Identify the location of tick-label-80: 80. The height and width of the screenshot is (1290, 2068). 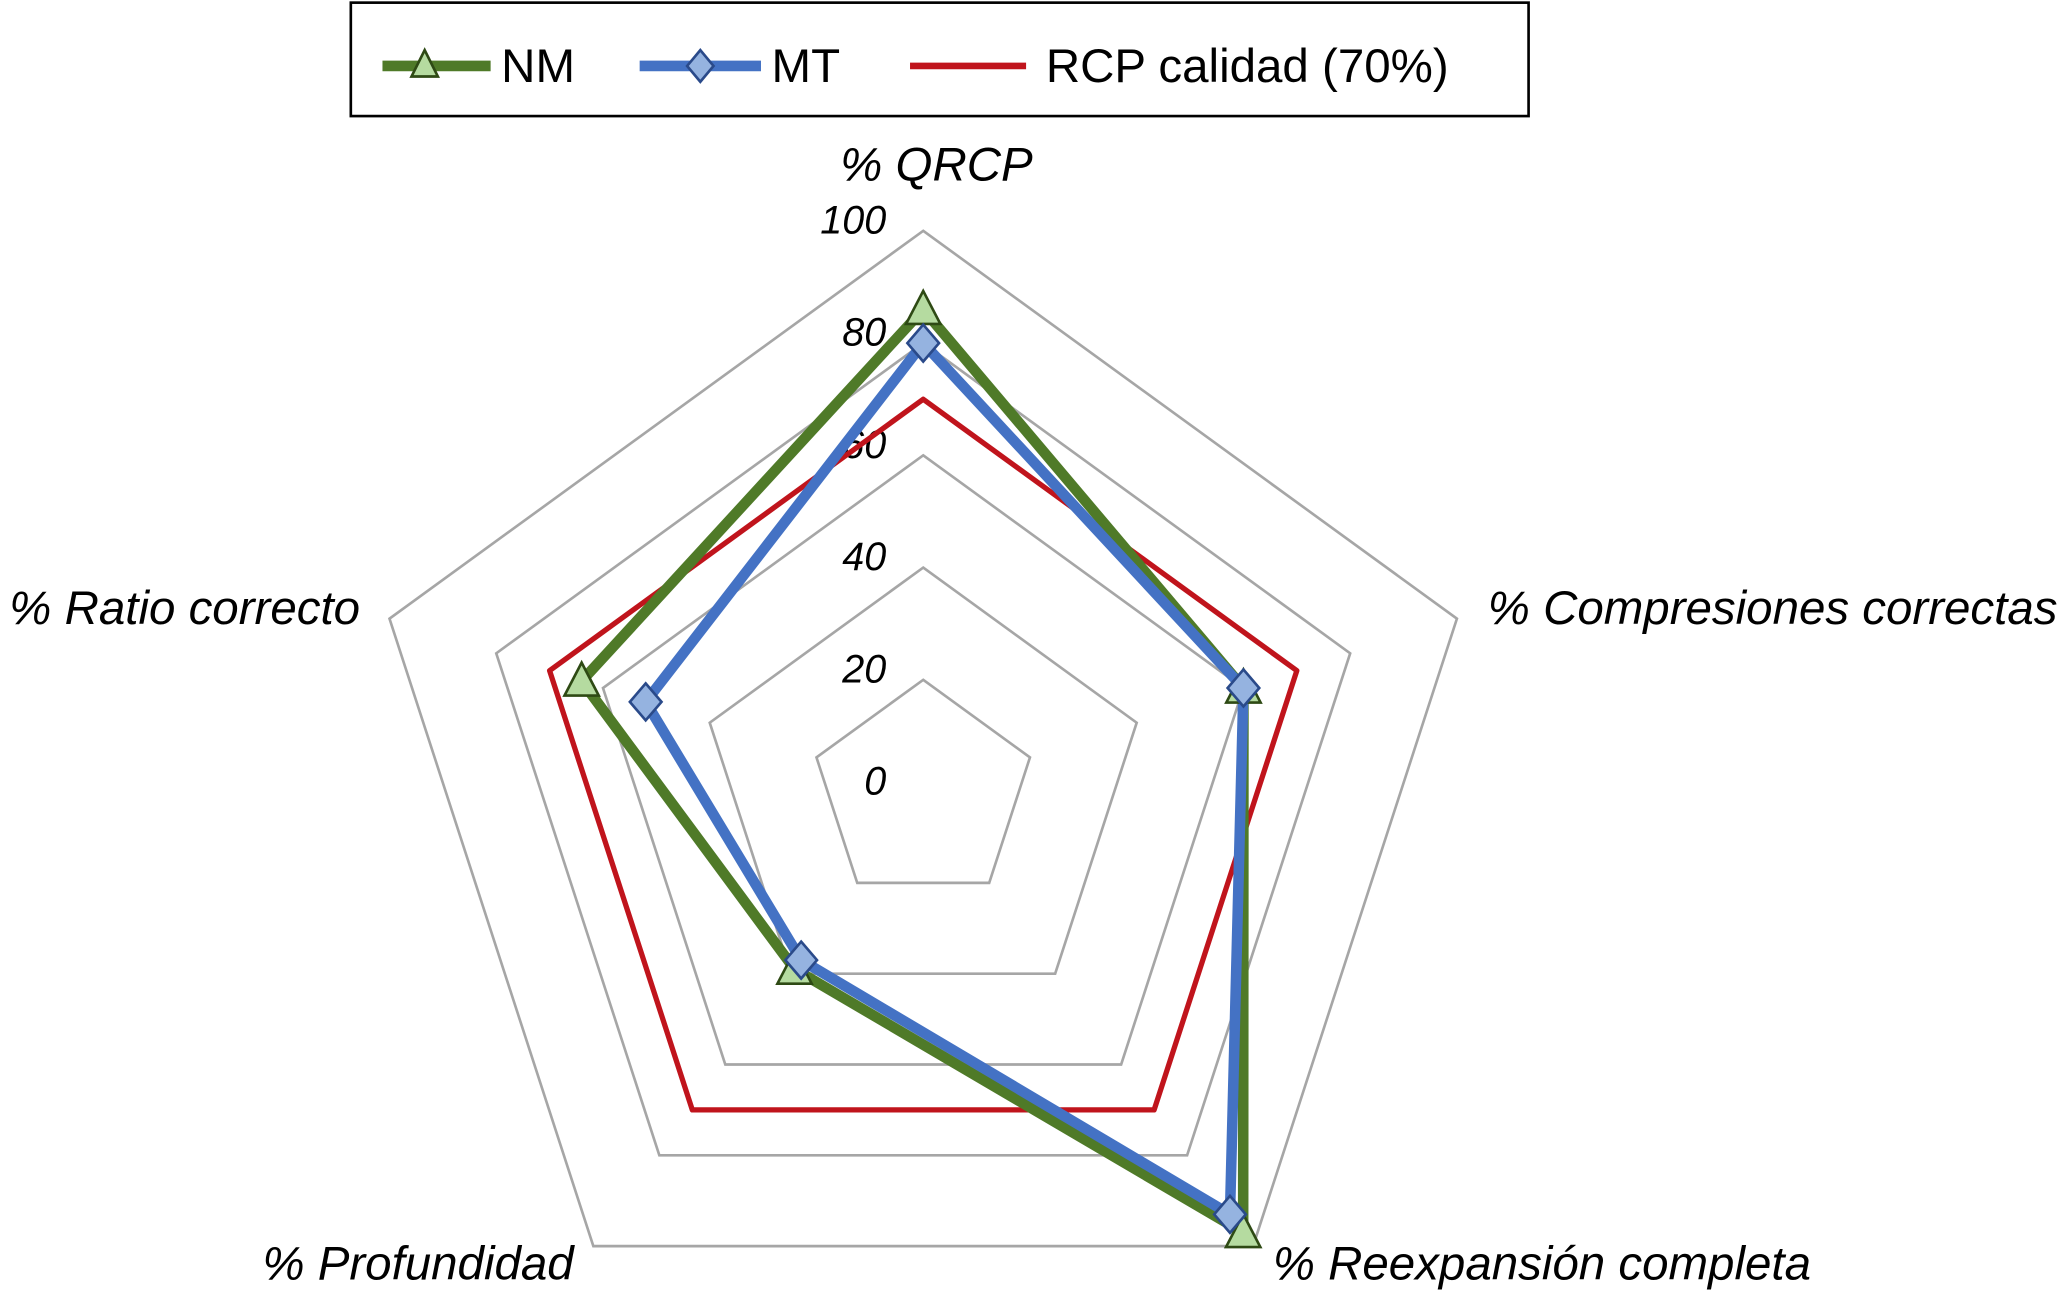
(864, 333).